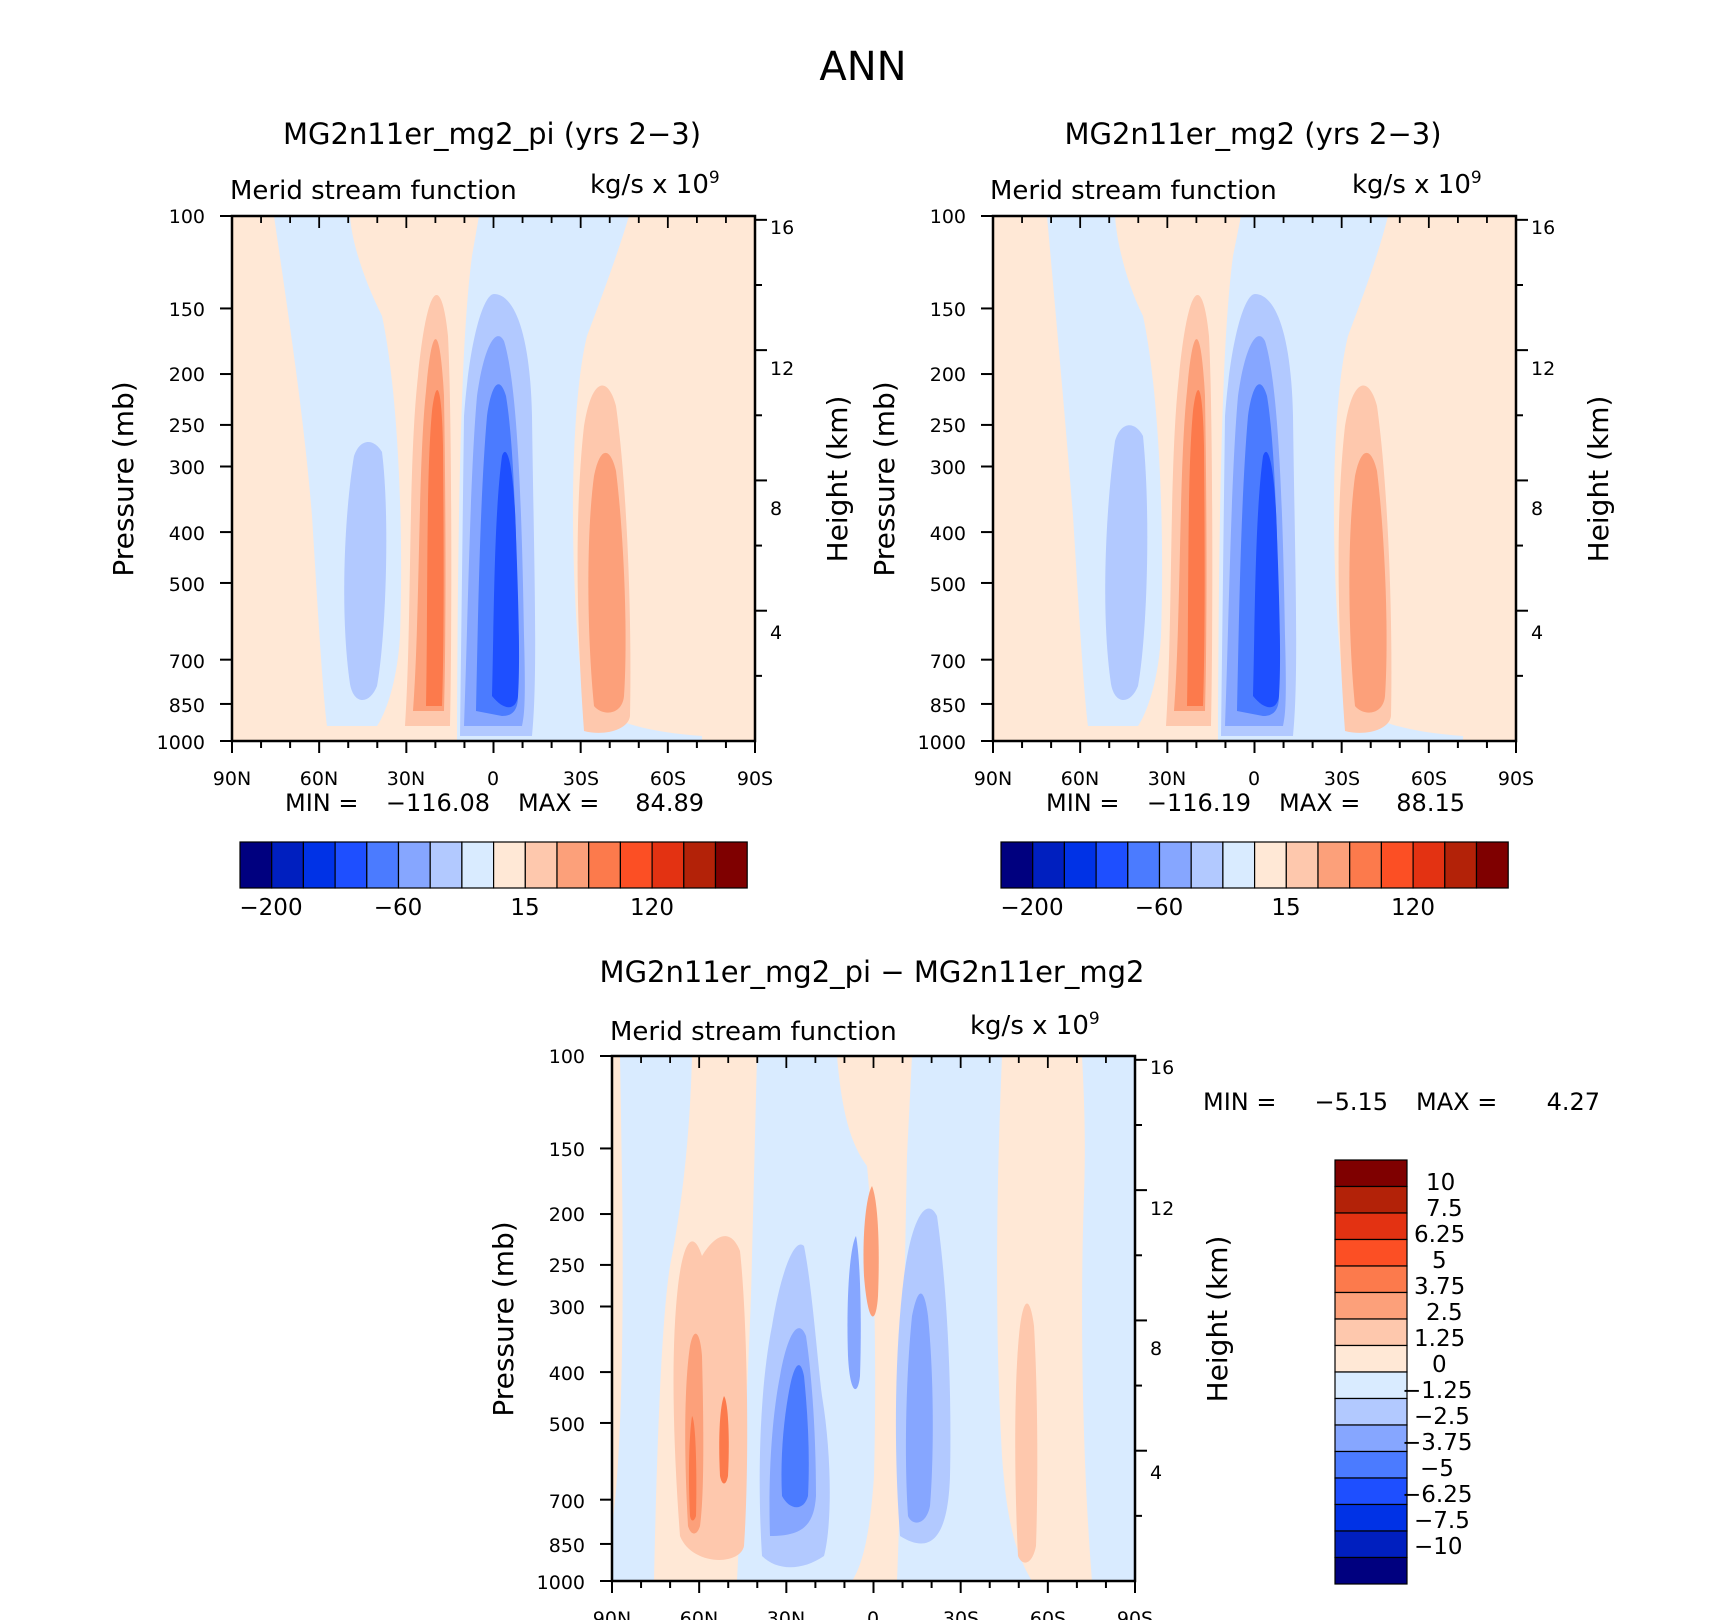 The image size is (1710, 1620). I want to click on panel-1-ytick: 250, so click(187, 426).